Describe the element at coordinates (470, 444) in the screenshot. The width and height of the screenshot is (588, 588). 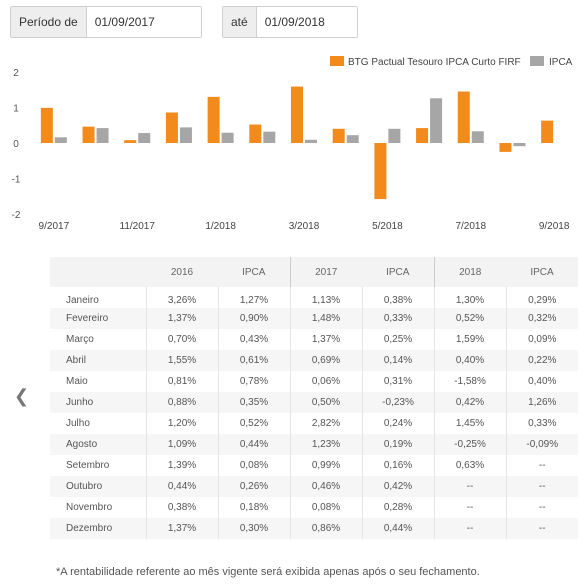
I see `table-cell-value: -0,25%` at that location.